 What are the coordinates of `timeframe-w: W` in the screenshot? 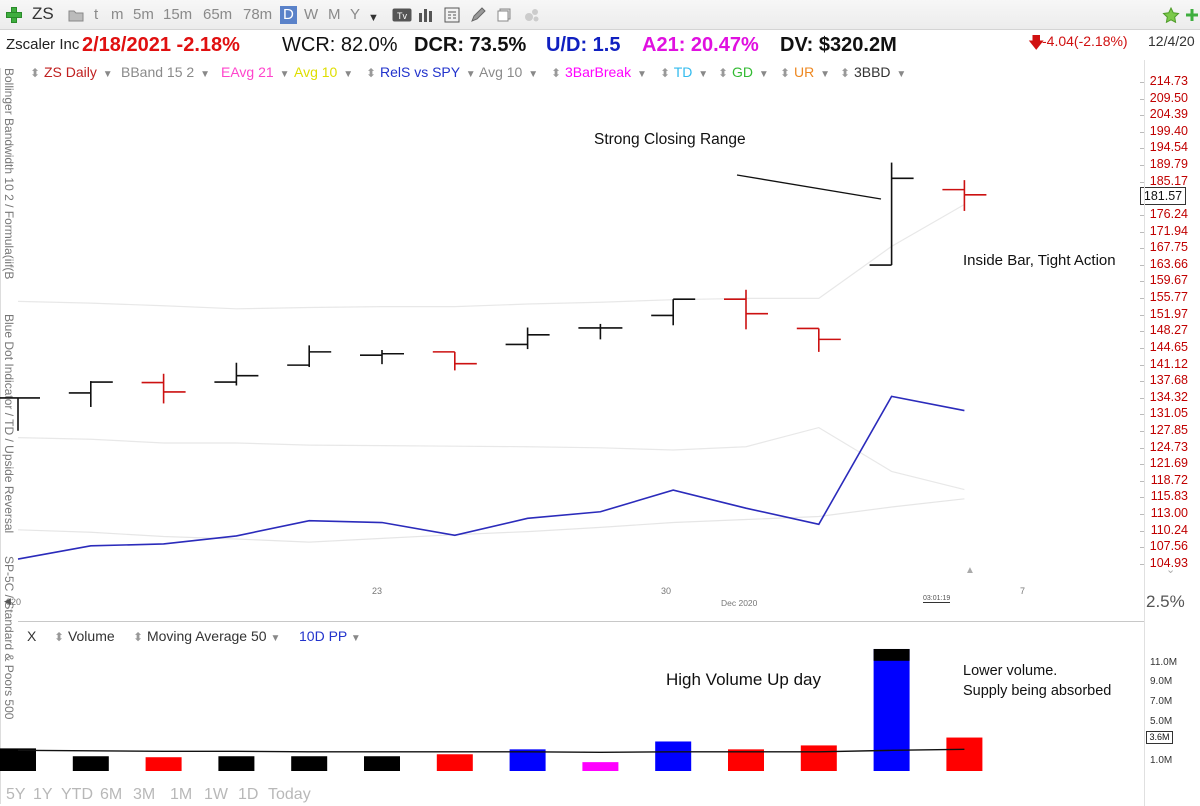 It's located at (311, 14).